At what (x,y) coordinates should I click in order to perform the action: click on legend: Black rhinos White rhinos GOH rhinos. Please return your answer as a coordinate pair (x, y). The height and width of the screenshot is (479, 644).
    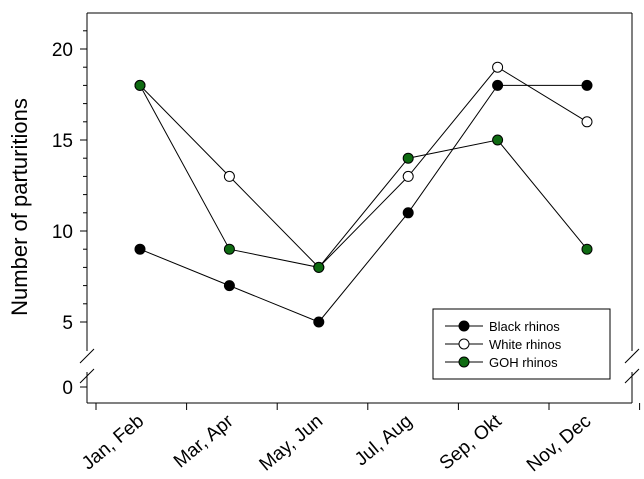
    Looking at the image, I should click on (521, 344).